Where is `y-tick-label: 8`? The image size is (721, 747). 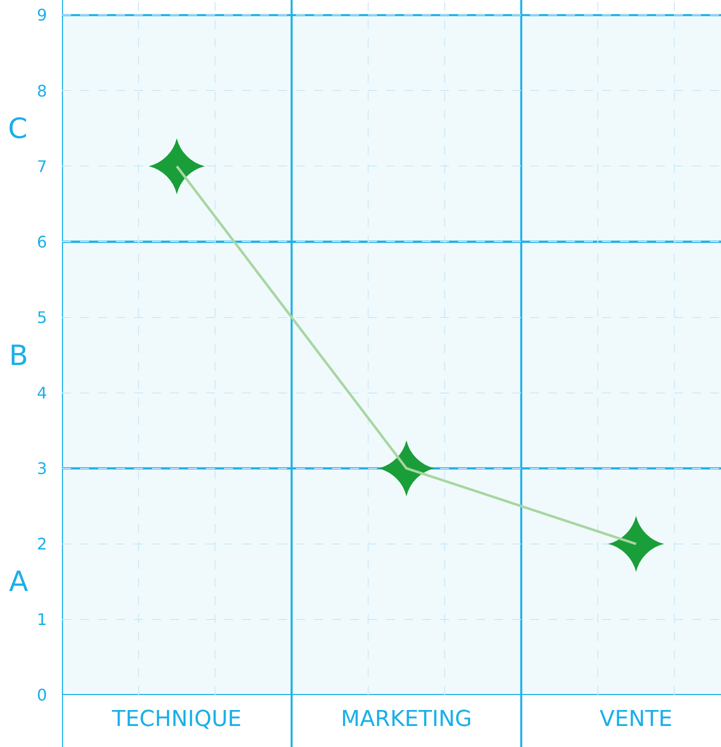 y-tick-label: 8 is located at coordinates (41, 90).